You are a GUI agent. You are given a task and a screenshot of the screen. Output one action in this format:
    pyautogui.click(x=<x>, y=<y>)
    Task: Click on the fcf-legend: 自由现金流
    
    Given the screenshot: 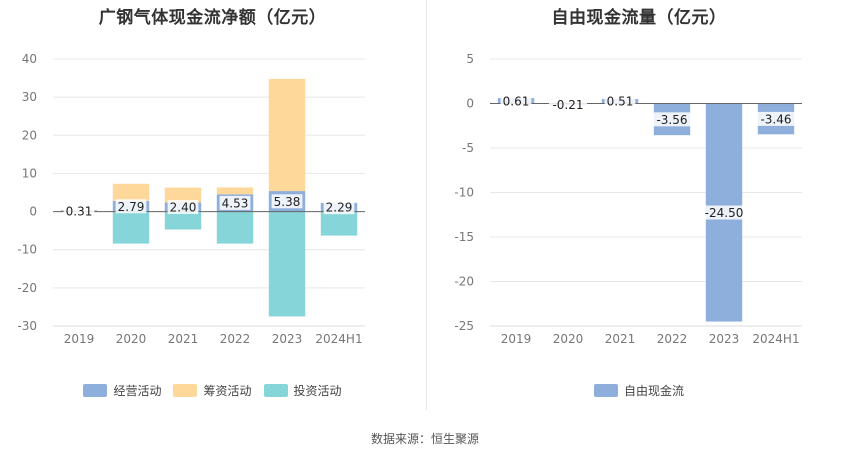 What is the action you would take?
    pyautogui.click(x=639, y=390)
    